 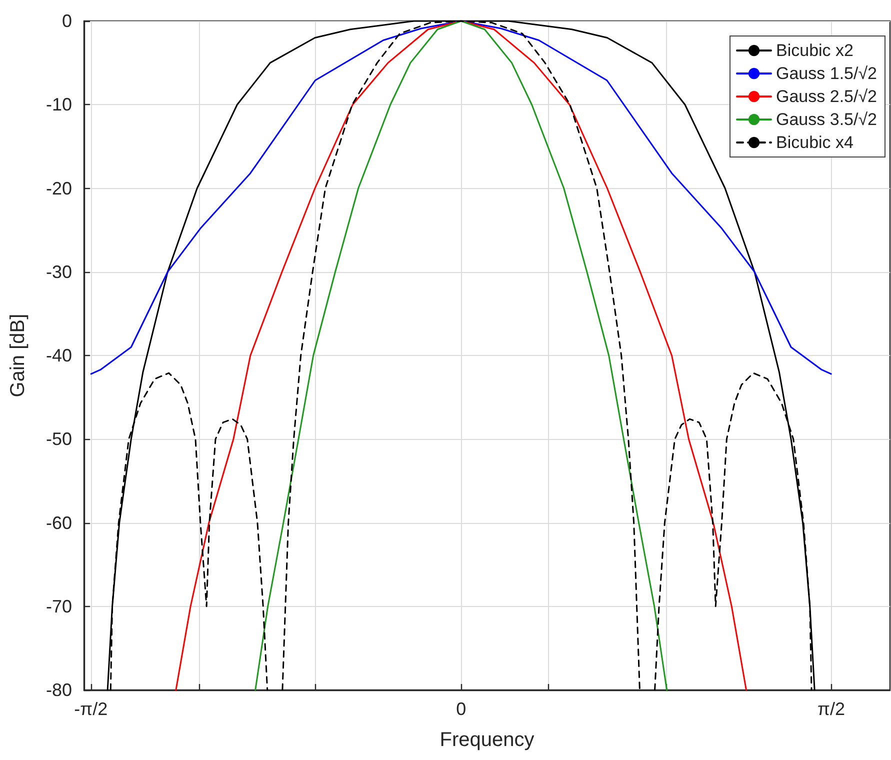 What do you see at coordinates (59, 439) in the screenshot?
I see `y-tick-label: -50` at bounding box center [59, 439].